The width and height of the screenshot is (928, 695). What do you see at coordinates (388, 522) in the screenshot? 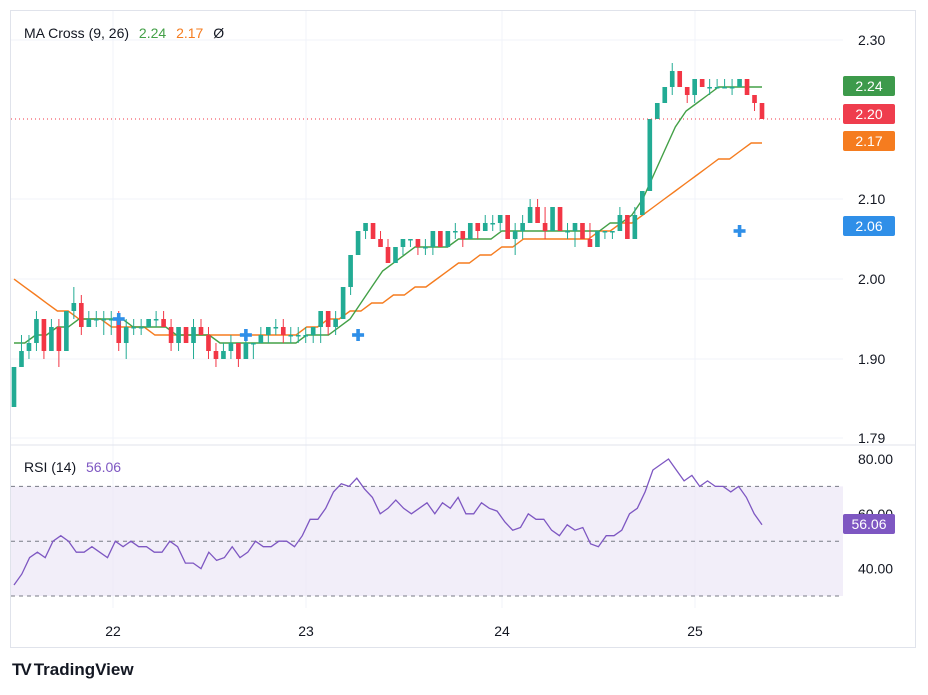
I see `rsi-line` at bounding box center [388, 522].